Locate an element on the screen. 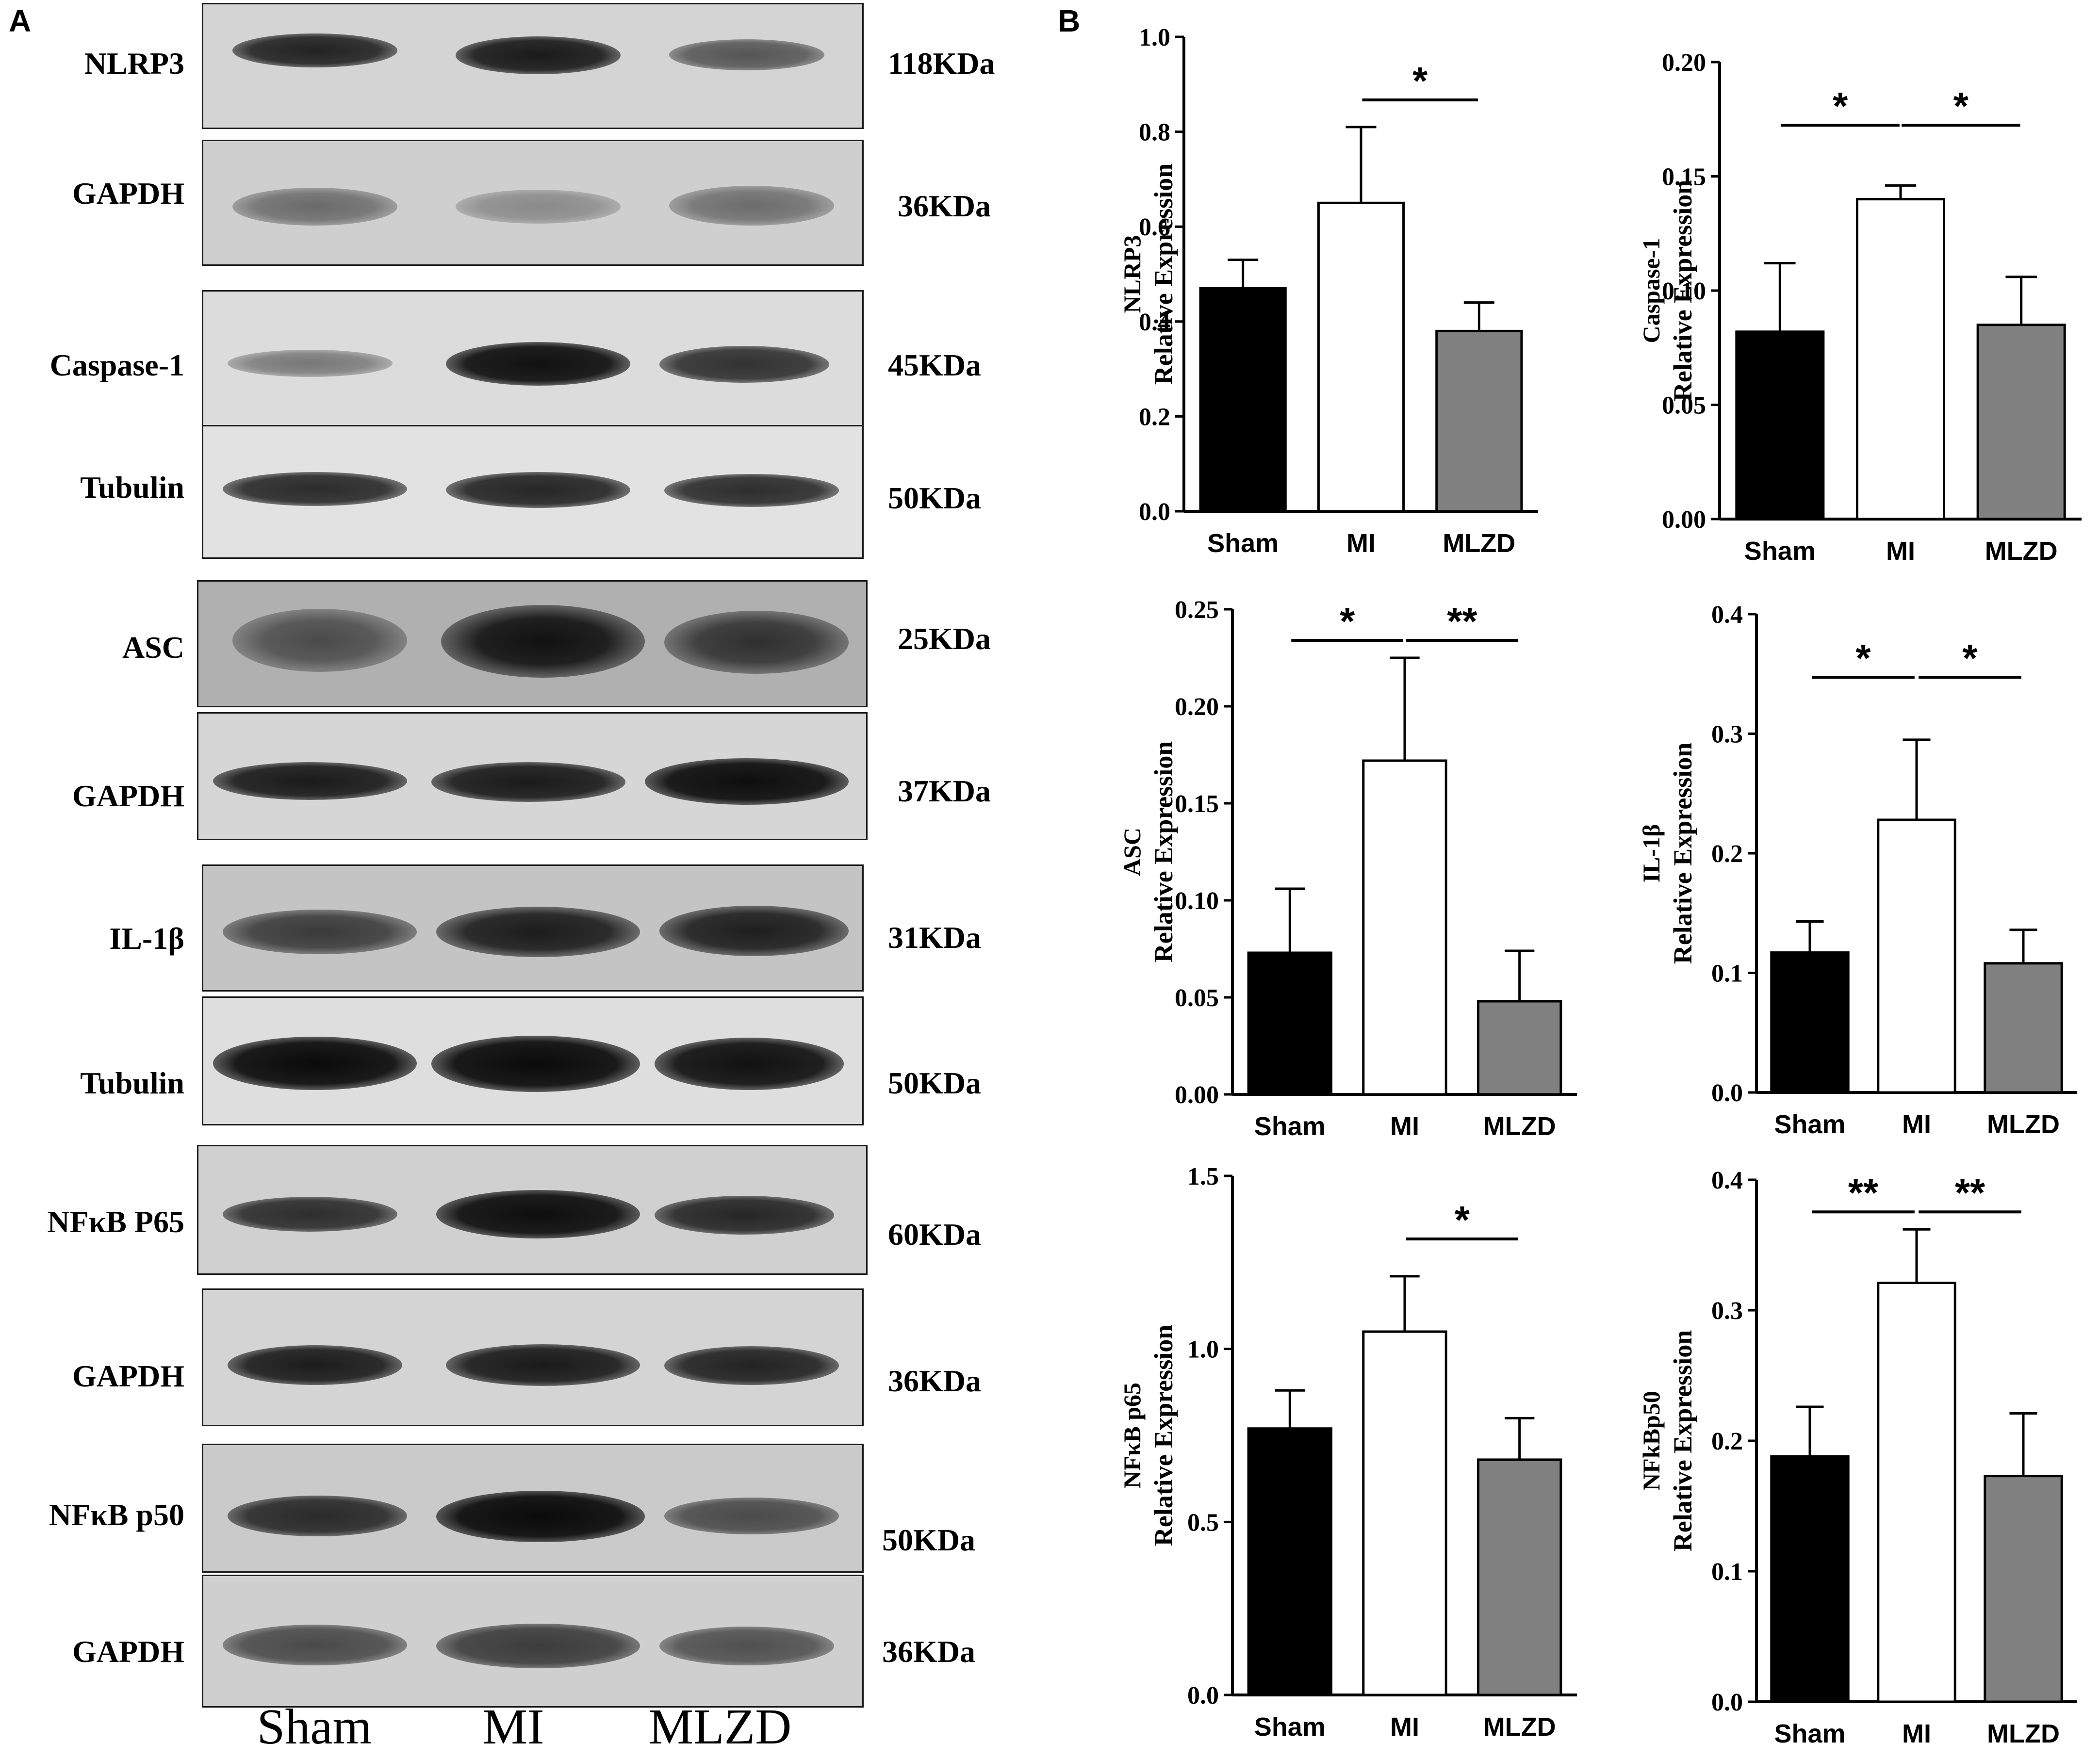 This screenshot has width=2100, height=1759. blot-kda: 31KDa is located at coordinates (934, 937).